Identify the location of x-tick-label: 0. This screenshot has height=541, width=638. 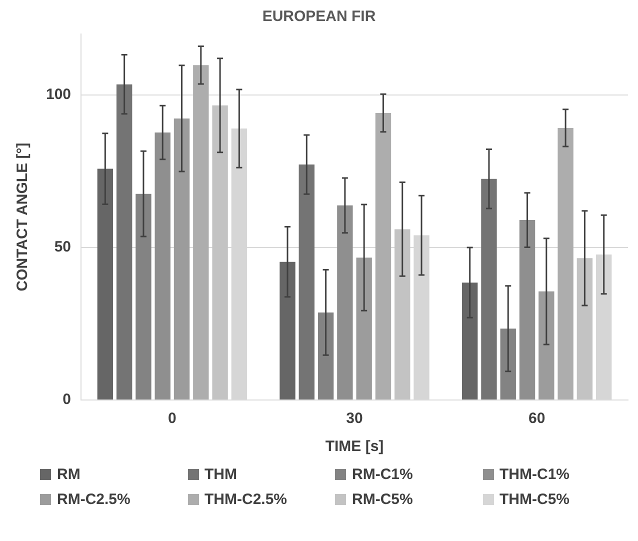
(172, 419).